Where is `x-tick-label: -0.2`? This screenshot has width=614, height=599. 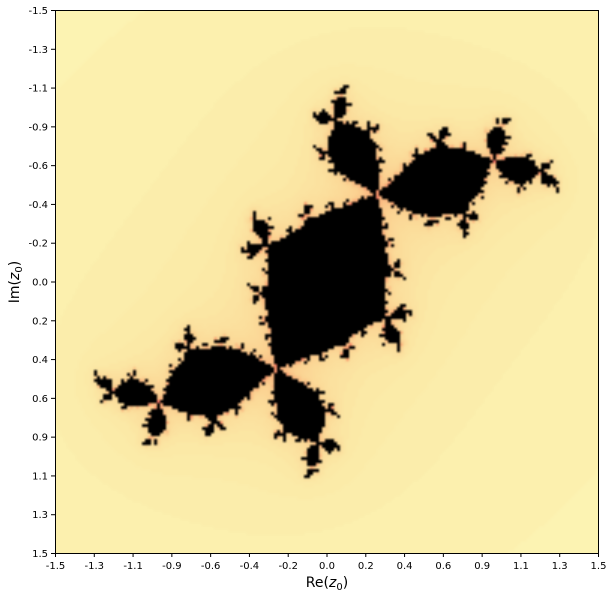 x-tick-label: -0.2 is located at coordinates (288, 566).